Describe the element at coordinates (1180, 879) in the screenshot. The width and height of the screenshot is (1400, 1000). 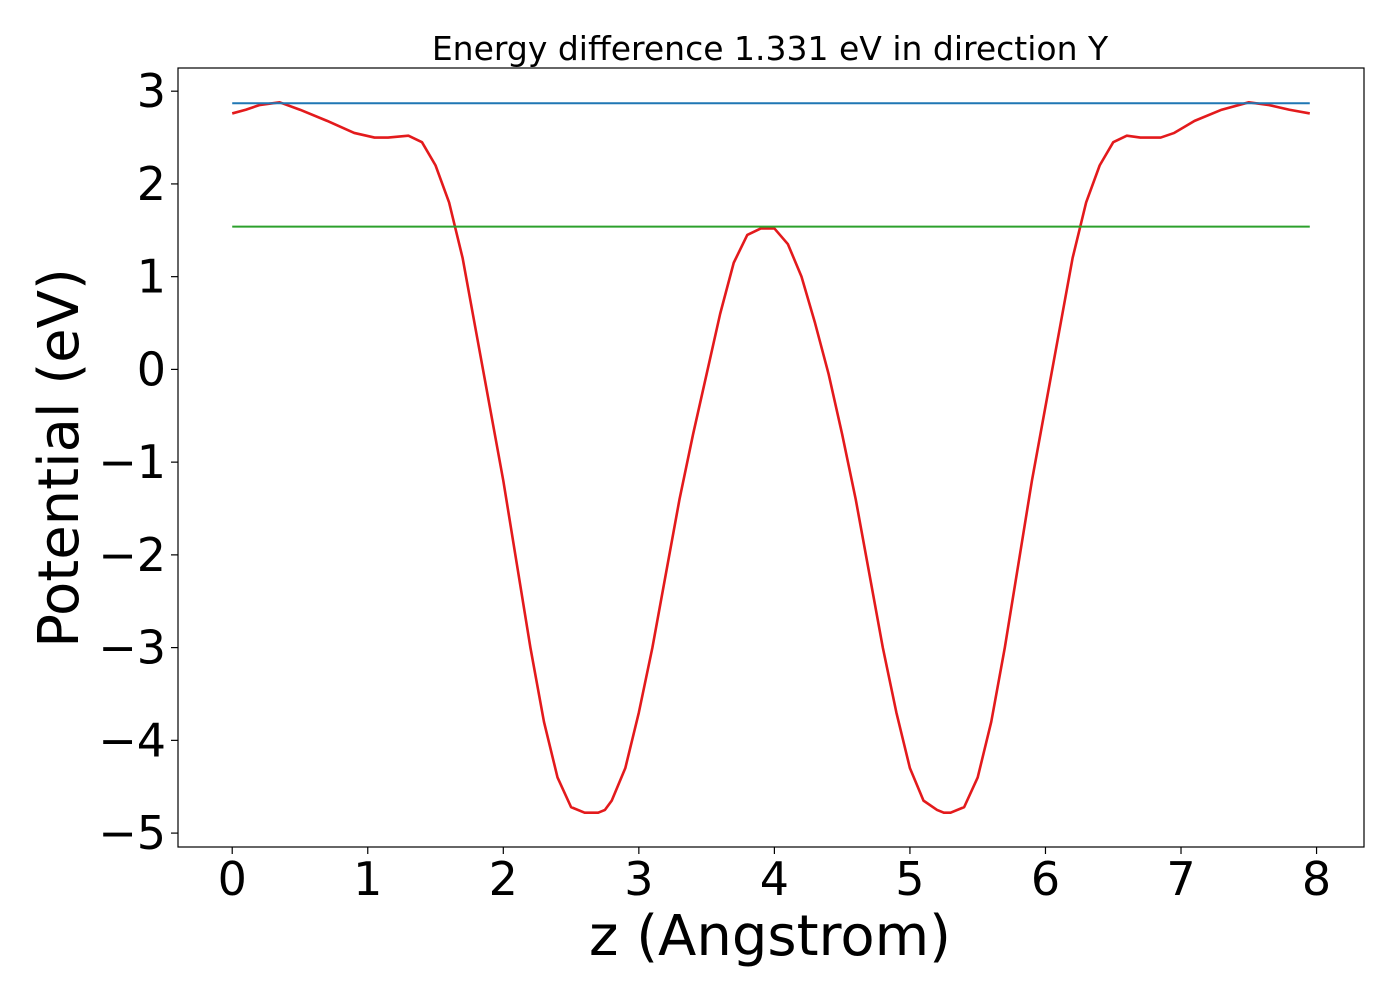
I see `x-tick-label: 7` at that location.